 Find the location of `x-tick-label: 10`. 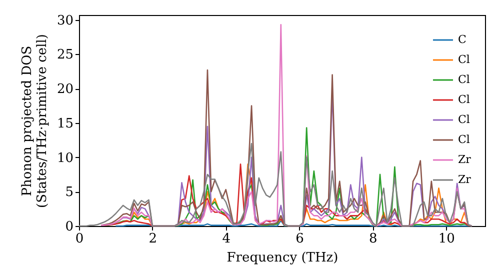

x-tick-label: 10 is located at coordinates (446, 239).